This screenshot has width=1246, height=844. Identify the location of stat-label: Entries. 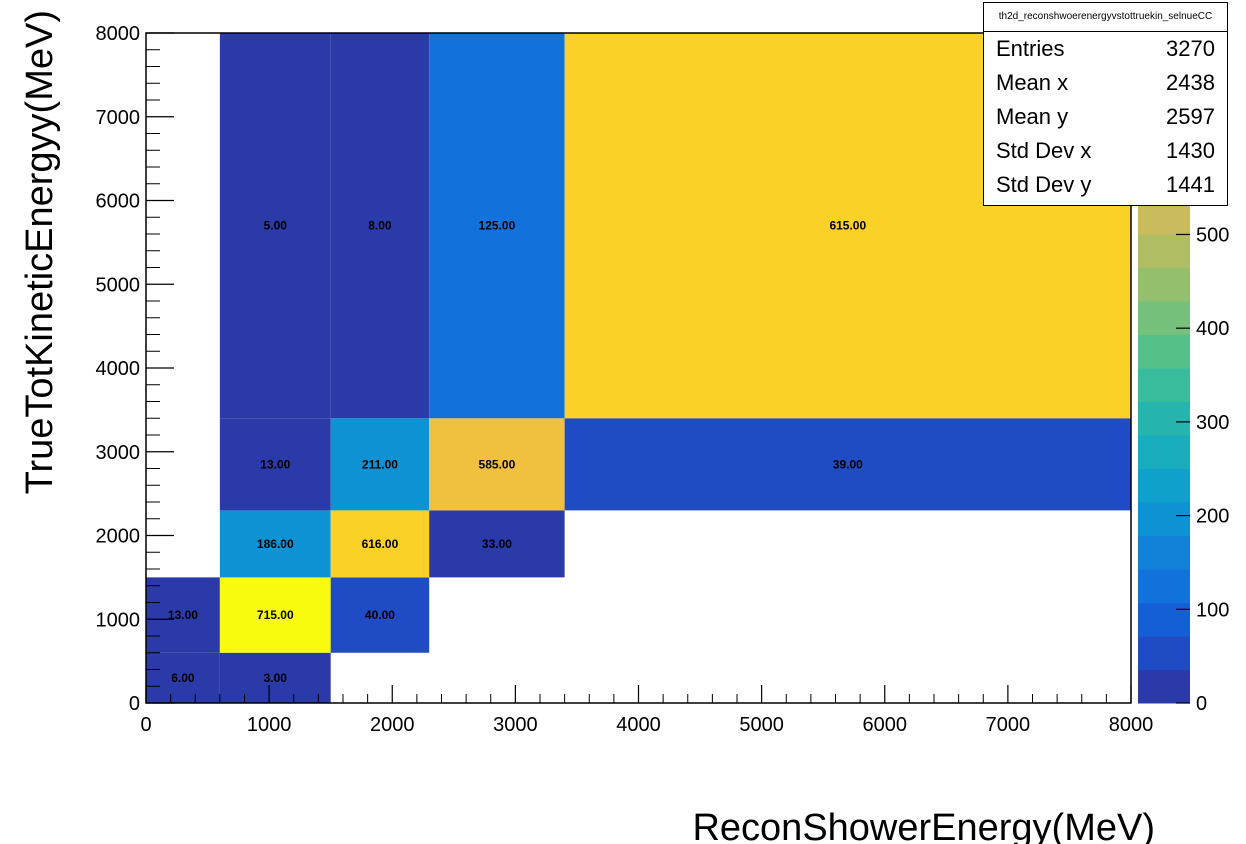
(1030, 48).